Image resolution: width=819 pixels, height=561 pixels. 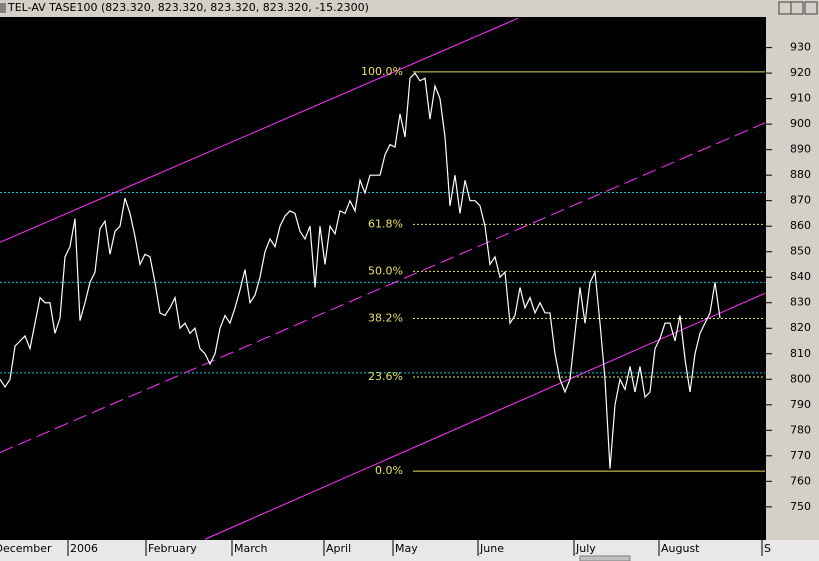 What do you see at coordinates (84, 548) in the screenshot?
I see `x-tick-label: 2006` at bounding box center [84, 548].